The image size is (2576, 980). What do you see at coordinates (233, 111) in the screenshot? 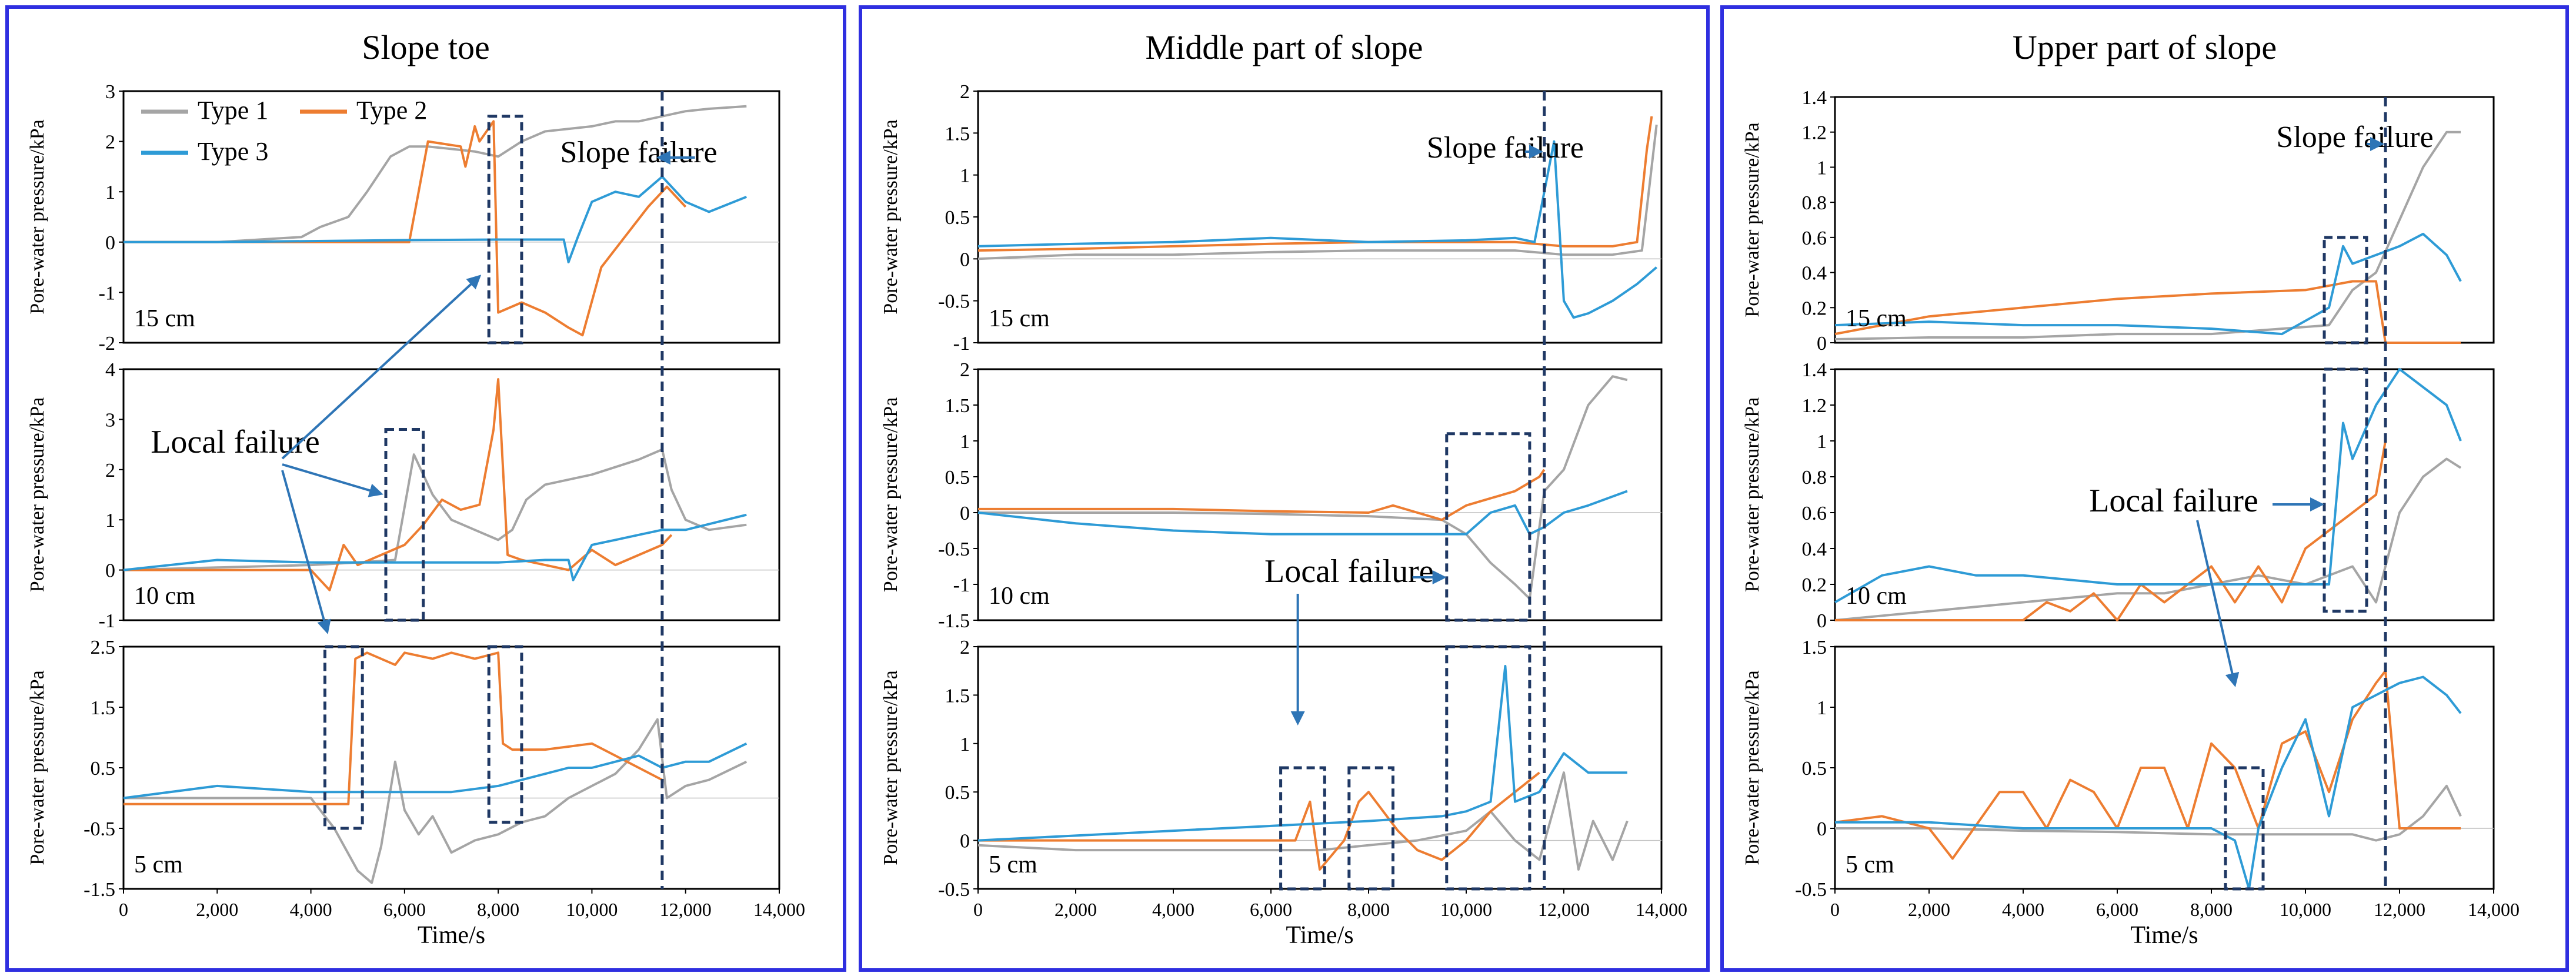
I see `legend-label: Type 1` at bounding box center [233, 111].